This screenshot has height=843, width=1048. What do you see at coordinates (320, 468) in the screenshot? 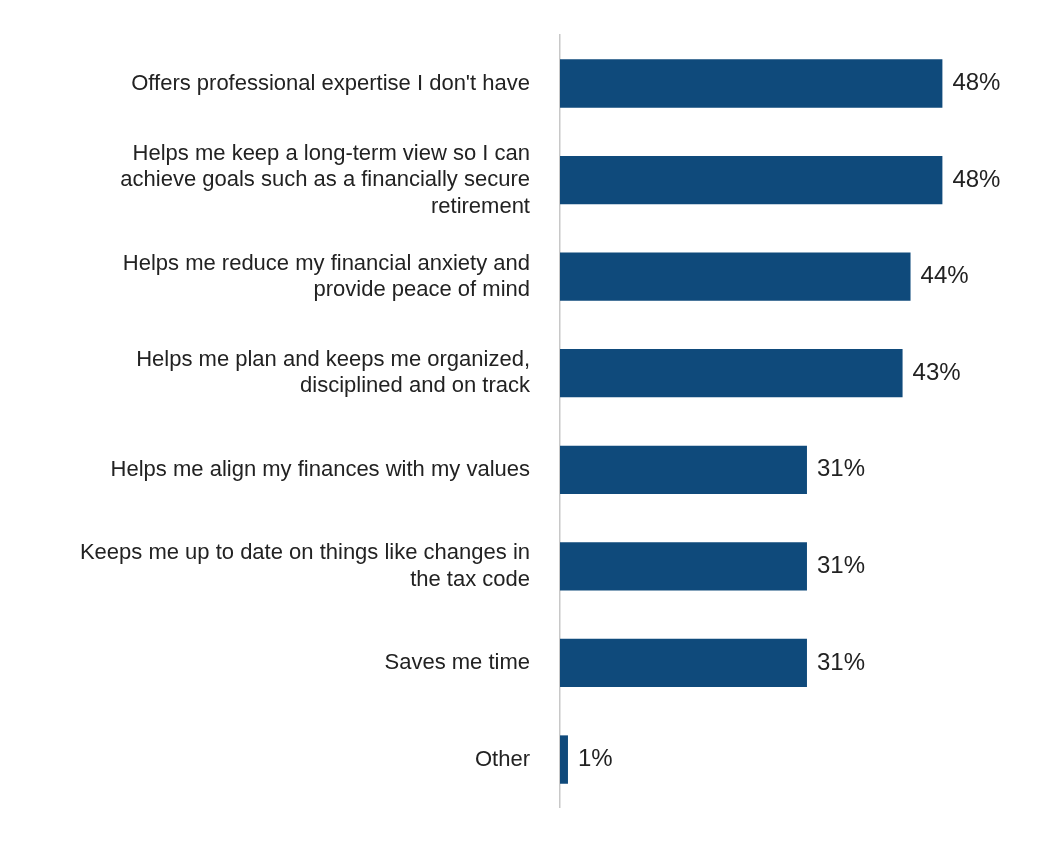
I see `y-tick-label: Helps me align my finances with my values` at bounding box center [320, 468].